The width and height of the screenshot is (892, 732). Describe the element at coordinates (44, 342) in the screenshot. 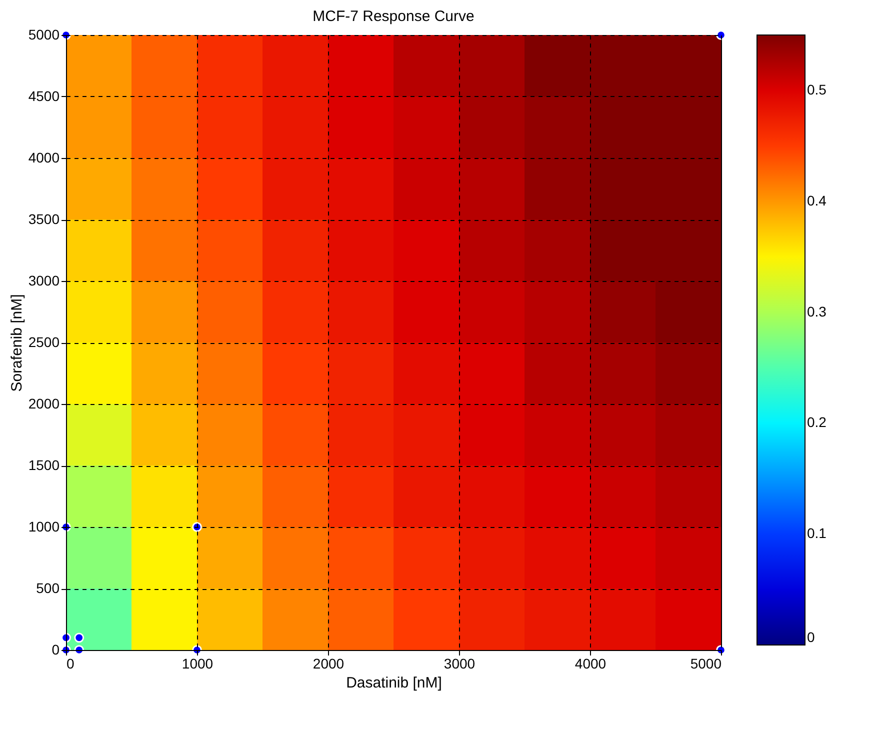

I see `y-tick-label: 2500` at that location.